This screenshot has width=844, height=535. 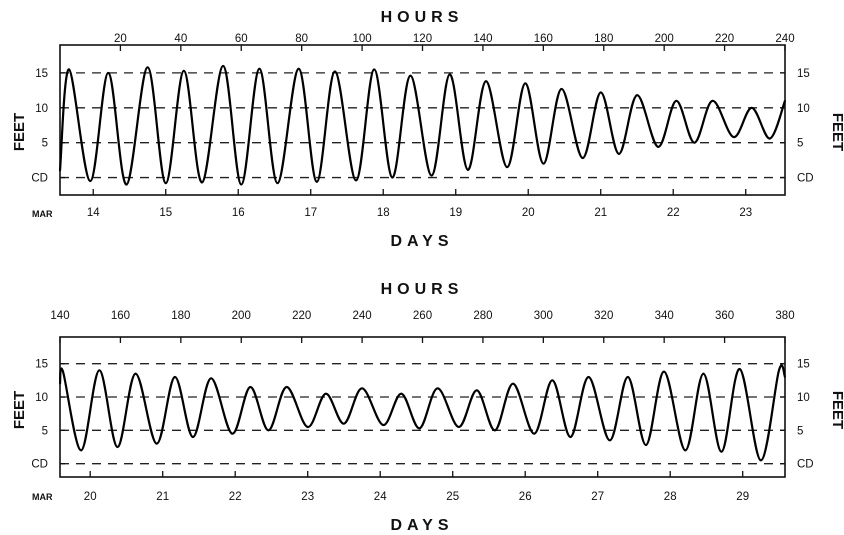 What do you see at coordinates (41, 398) in the screenshot?
I see `left-y-tick-label: 10` at bounding box center [41, 398].